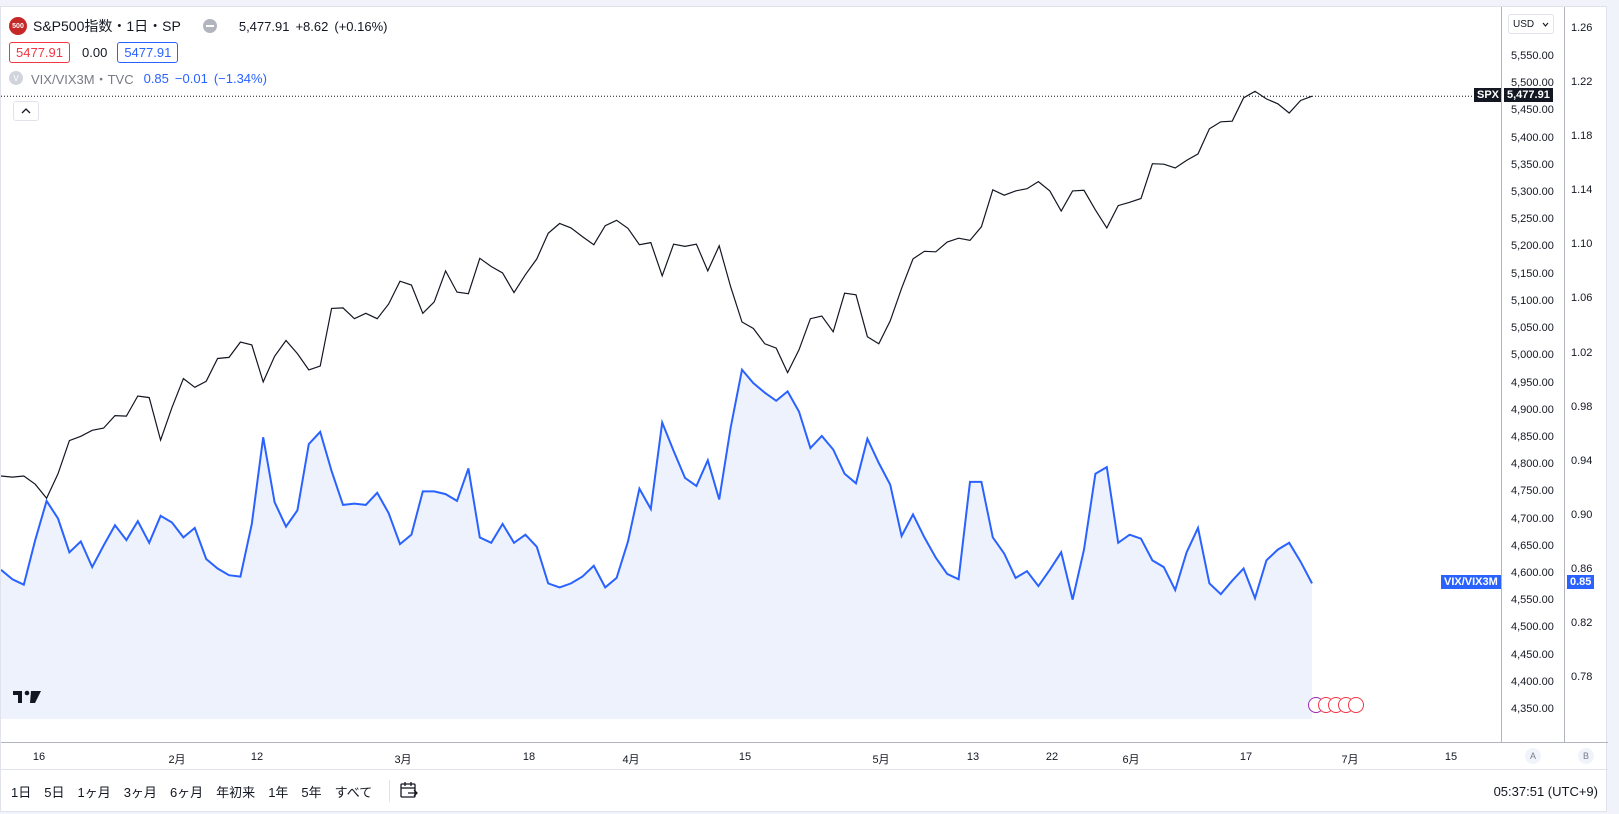  I want to click on legend-compare-row: V VIX/VIX3M・TVC 0.85 −0.01 (−1.34%), so click(201, 78).